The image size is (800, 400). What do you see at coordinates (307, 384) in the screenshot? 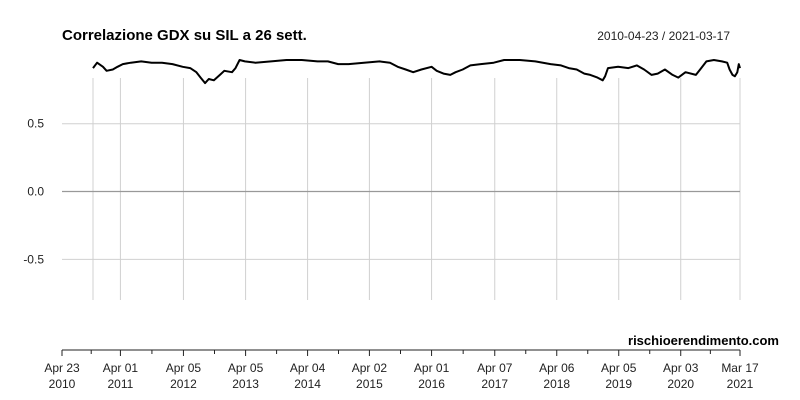
I see `x-tick-year: 2014` at bounding box center [307, 384].